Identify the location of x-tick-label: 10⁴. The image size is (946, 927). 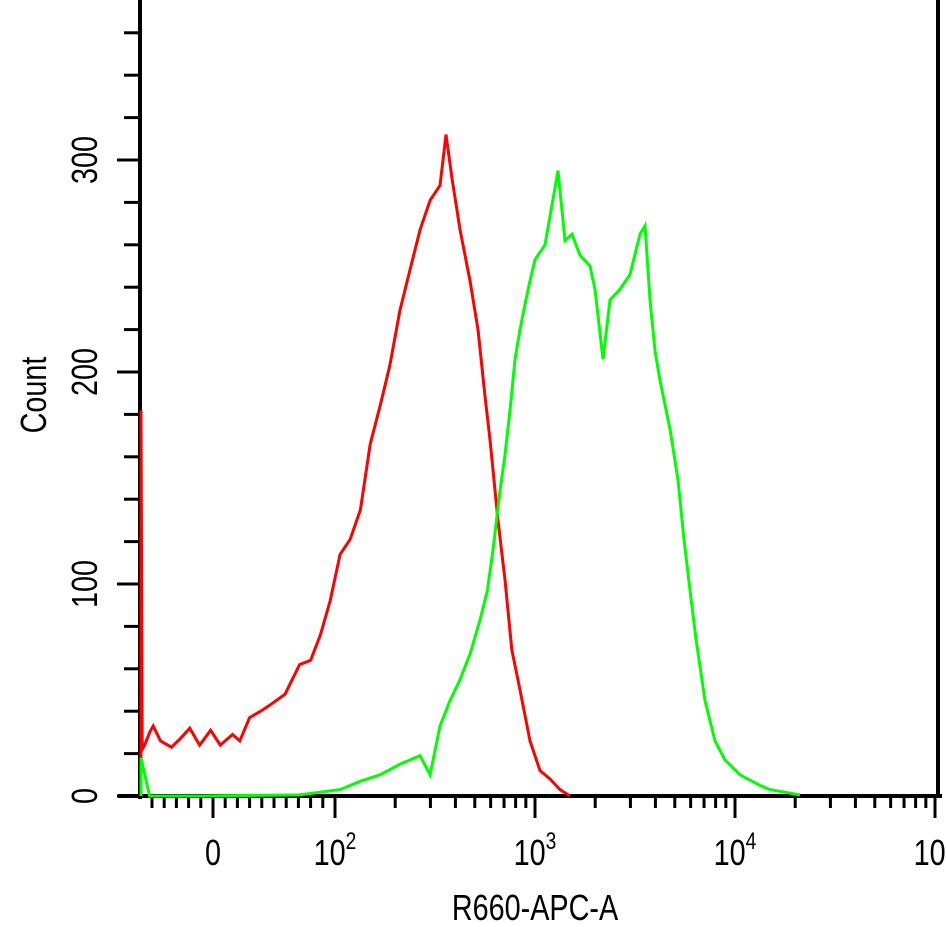
(735, 850).